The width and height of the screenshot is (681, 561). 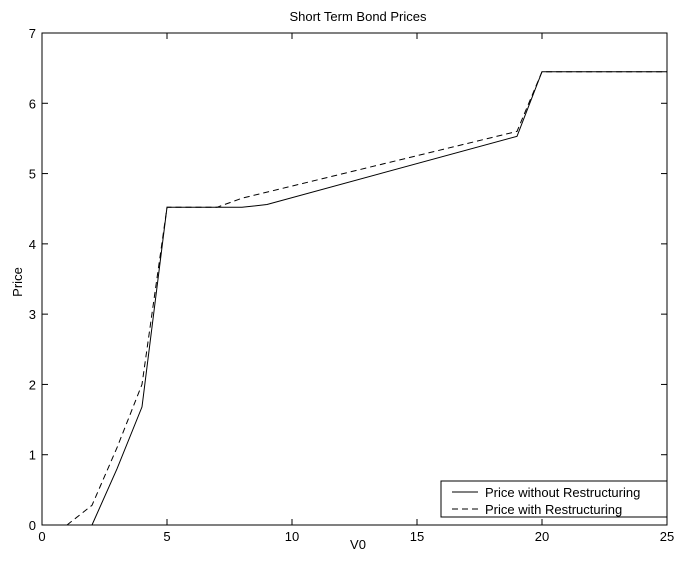 What do you see at coordinates (667, 536) in the screenshot?
I see `x-tick-label: 25` at bounding box center [667, 536].